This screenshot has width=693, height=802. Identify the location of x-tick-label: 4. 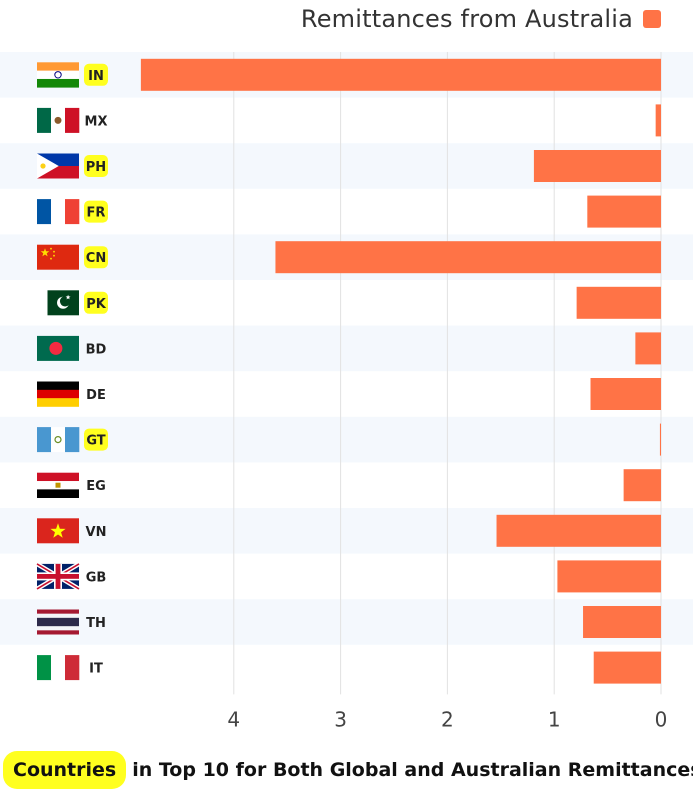
(233, 719).